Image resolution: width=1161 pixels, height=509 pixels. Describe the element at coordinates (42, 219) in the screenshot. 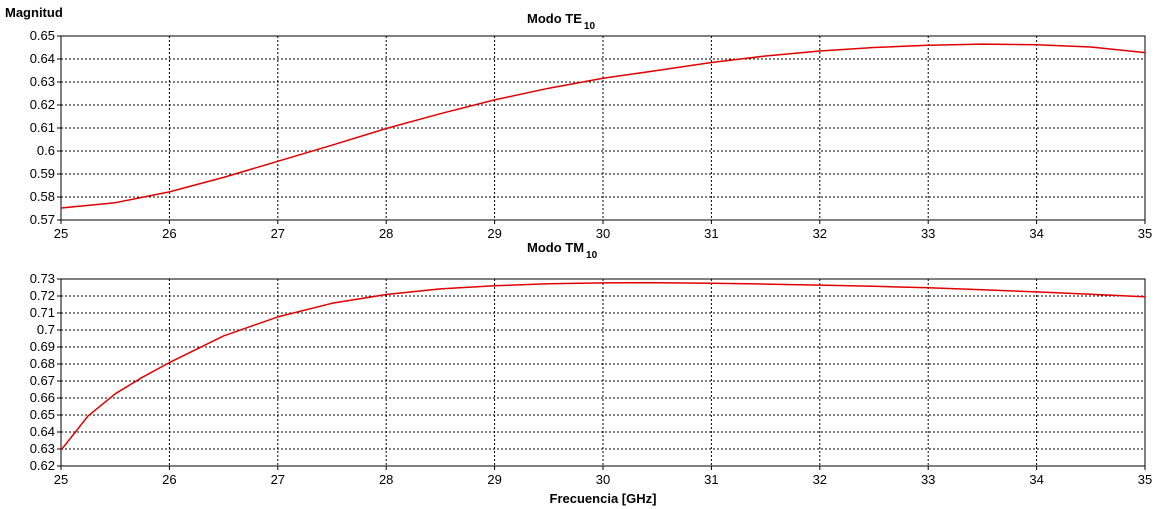

I see `chart-1-y-tick-label: 0.57` at that location.